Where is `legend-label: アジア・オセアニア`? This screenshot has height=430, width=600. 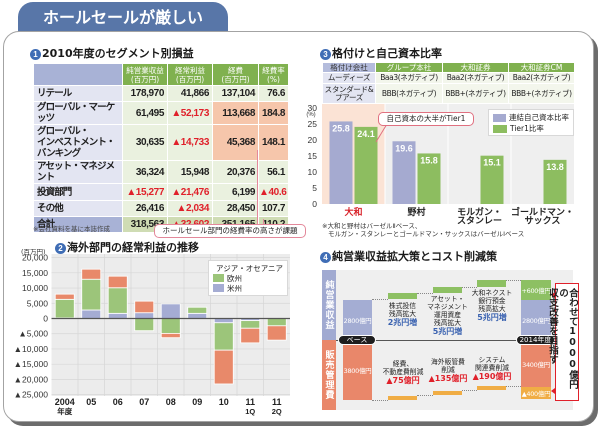 legend-label: アジア・オセアニア is located at coordinates (250, 268).